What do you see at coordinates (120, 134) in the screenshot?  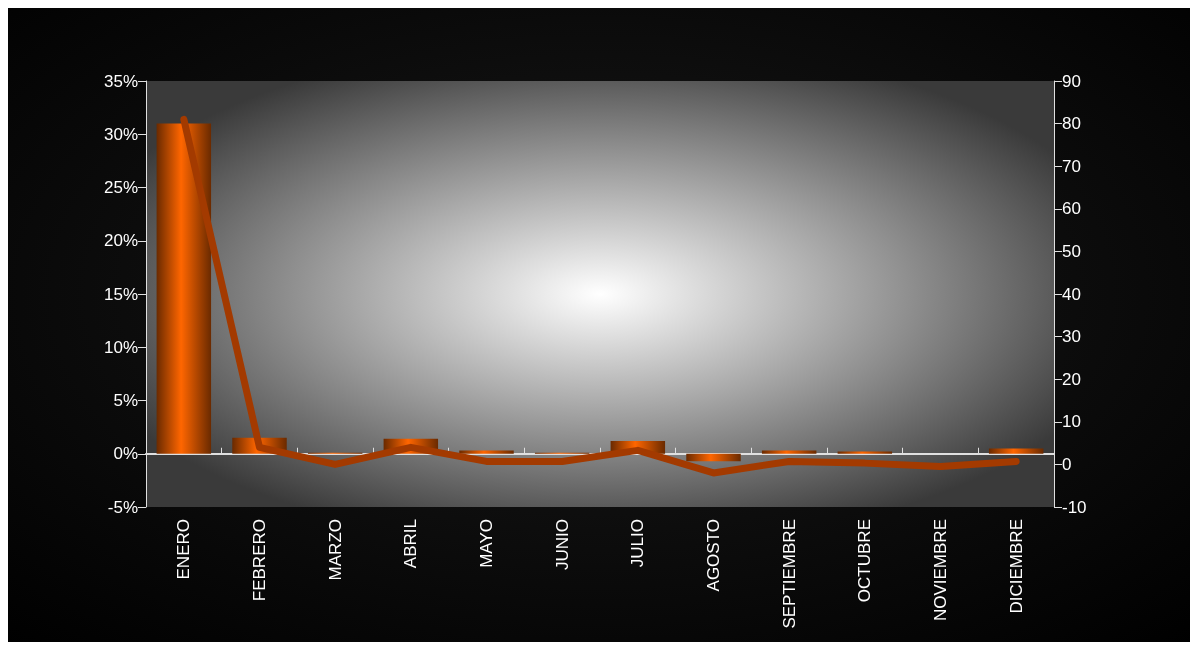 I see `y-tick-label: 30%` at bounding box center [120, 134].